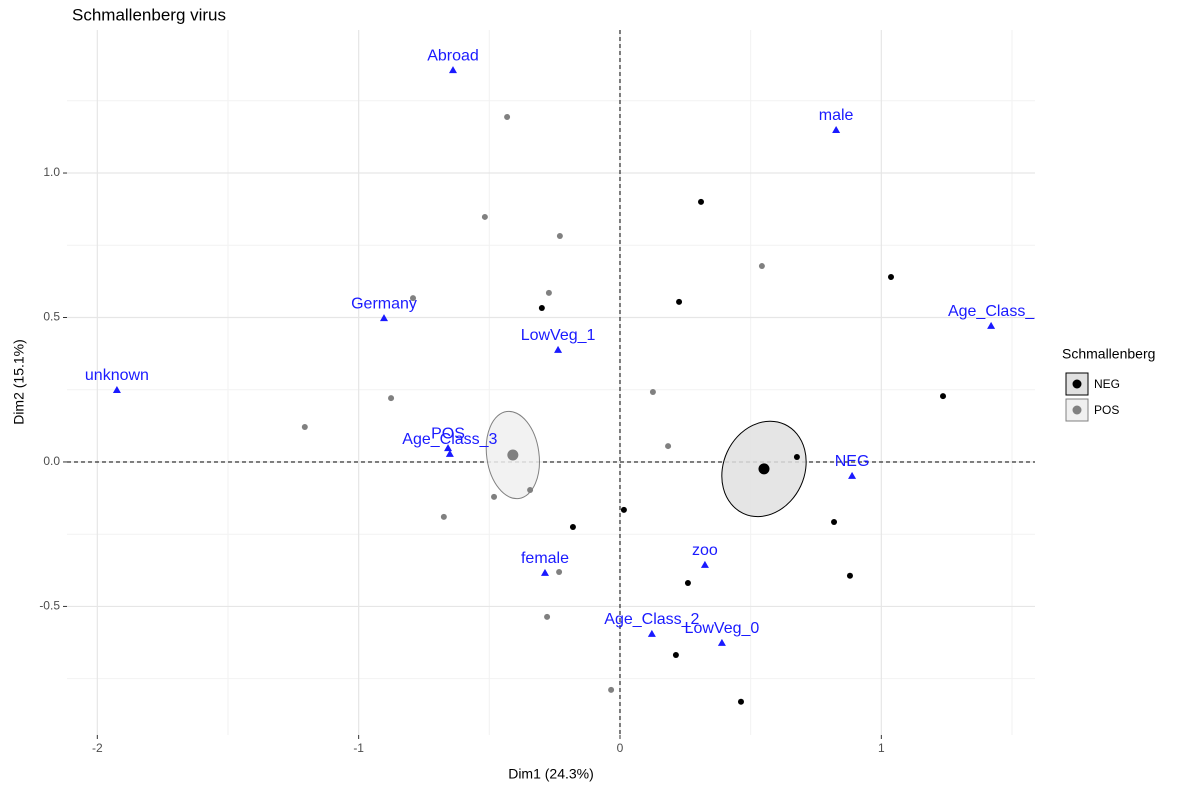 This screenshot has height=791, width=1200. What do you see at coordinates (558, 335) in the screenshot?
I see `variable-label: LowVeg_1` at bounding box center [558, 335].